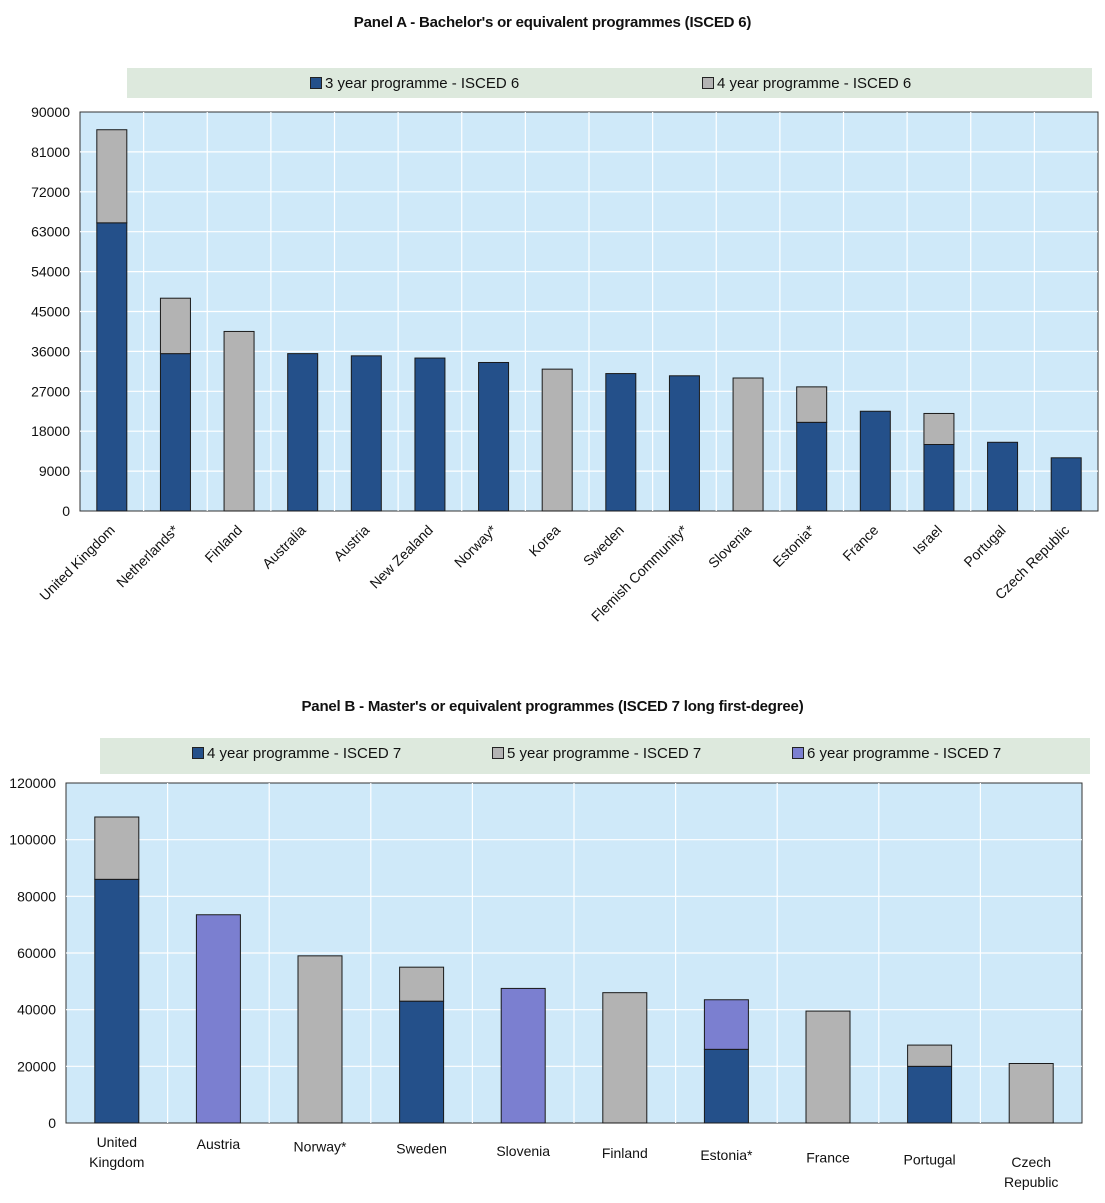 This screenshot has width=1105, height=1203. I want to click on legend-item: 5 year programme - ISCED 7, so click(596, 753).